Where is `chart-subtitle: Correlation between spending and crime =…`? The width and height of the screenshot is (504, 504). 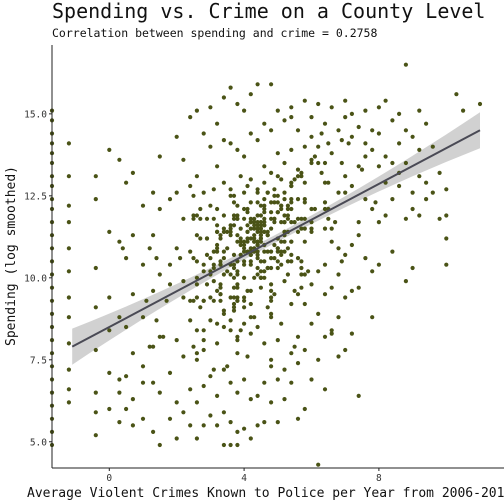 chart-subtitle: Correlation between spending and crime =… is located at coordinates (214, 33).